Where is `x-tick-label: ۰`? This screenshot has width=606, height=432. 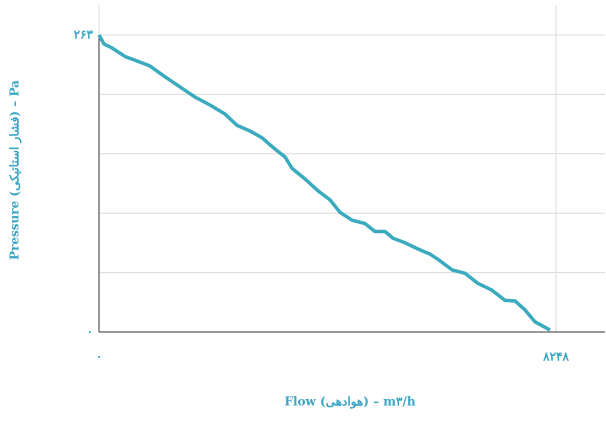 x-tick-label: ۰ is located at coordinates (99, 357).